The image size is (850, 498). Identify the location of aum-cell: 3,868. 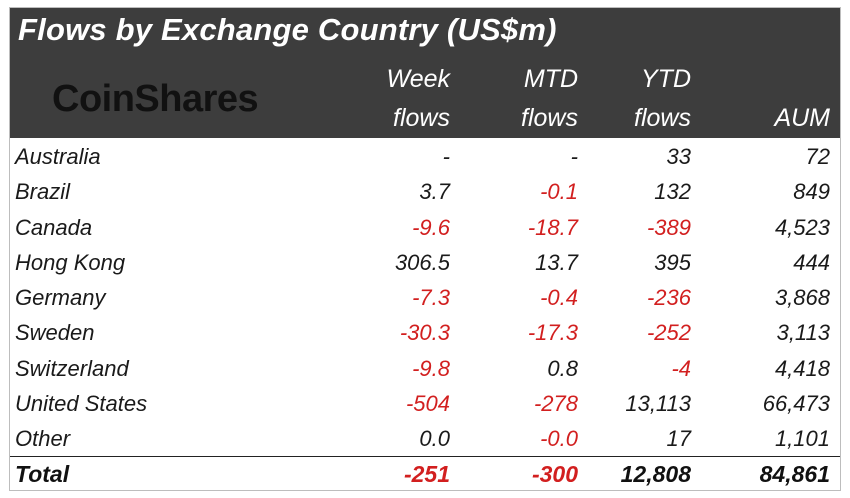
(802, 298).